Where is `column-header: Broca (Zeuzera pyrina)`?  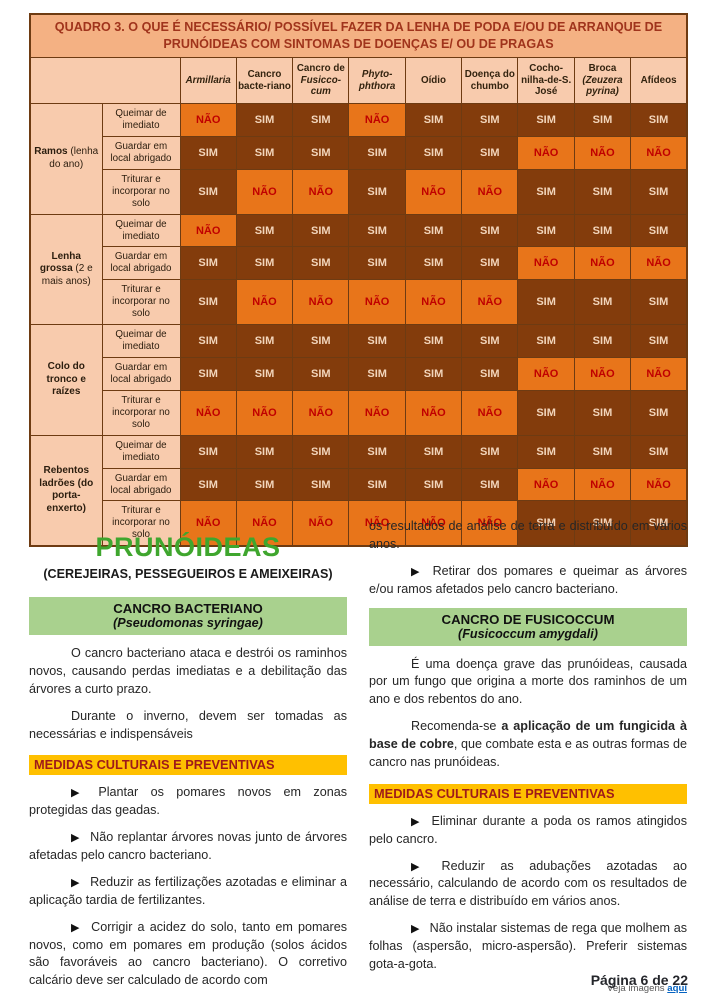 column-header: Broca (Zeuzera pyrina) is located at coordinates (602, 80).